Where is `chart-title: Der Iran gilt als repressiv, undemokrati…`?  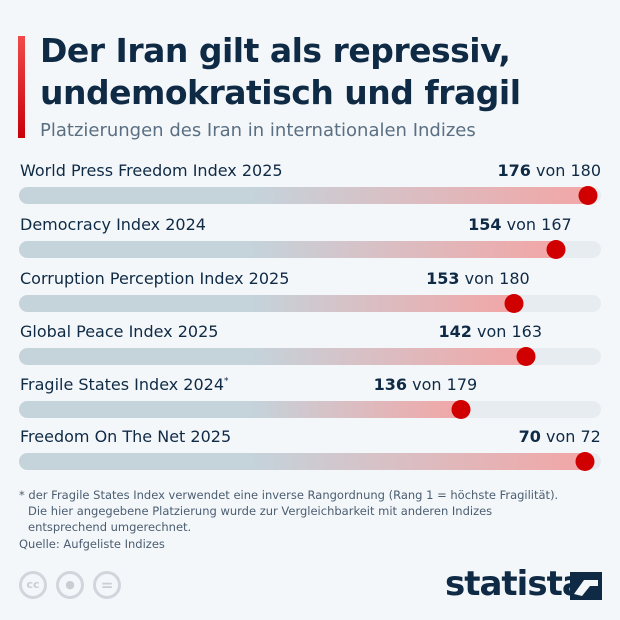
chart-title: Der Iran gilt als repressiv, undemokrati… is located at coordinates (280, 71).